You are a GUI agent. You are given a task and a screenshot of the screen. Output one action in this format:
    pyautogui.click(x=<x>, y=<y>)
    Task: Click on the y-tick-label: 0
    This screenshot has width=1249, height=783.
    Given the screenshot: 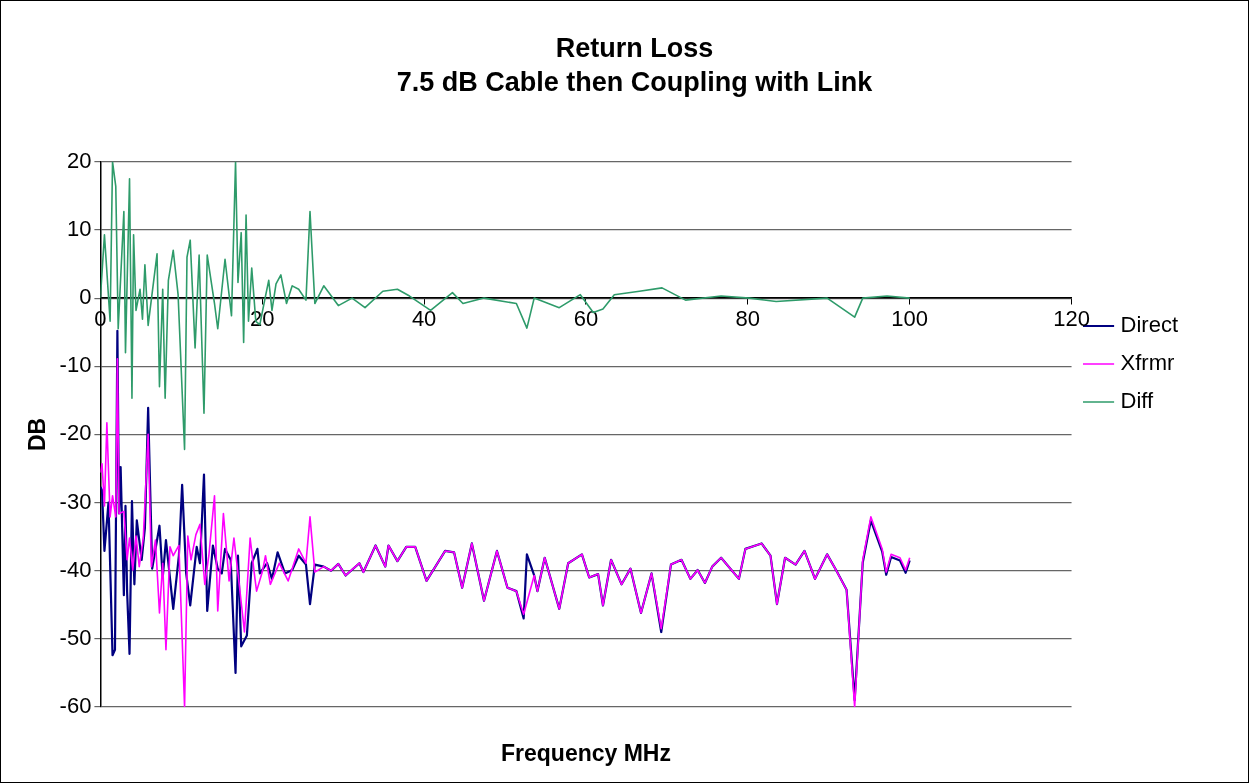 What is the action you would take?
    pyautogui.click(x=85, y=297)
    